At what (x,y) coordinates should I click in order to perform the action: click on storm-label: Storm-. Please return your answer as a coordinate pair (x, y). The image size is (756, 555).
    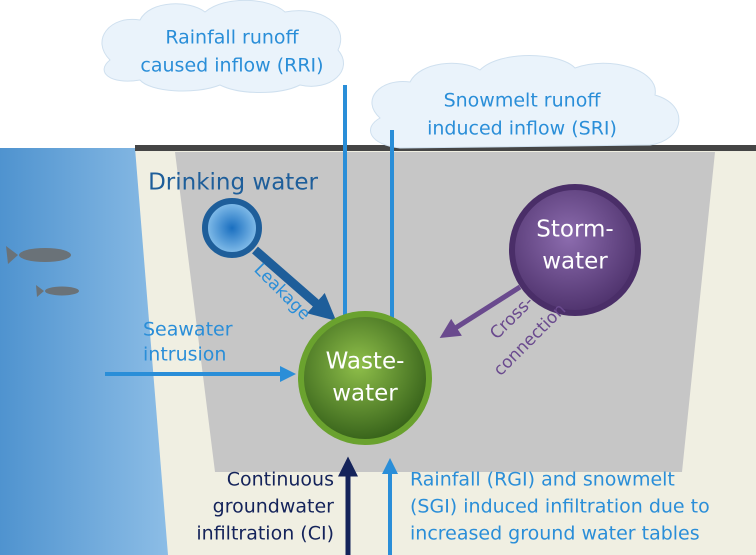
    Looking at the image, I should click on (574, 230).